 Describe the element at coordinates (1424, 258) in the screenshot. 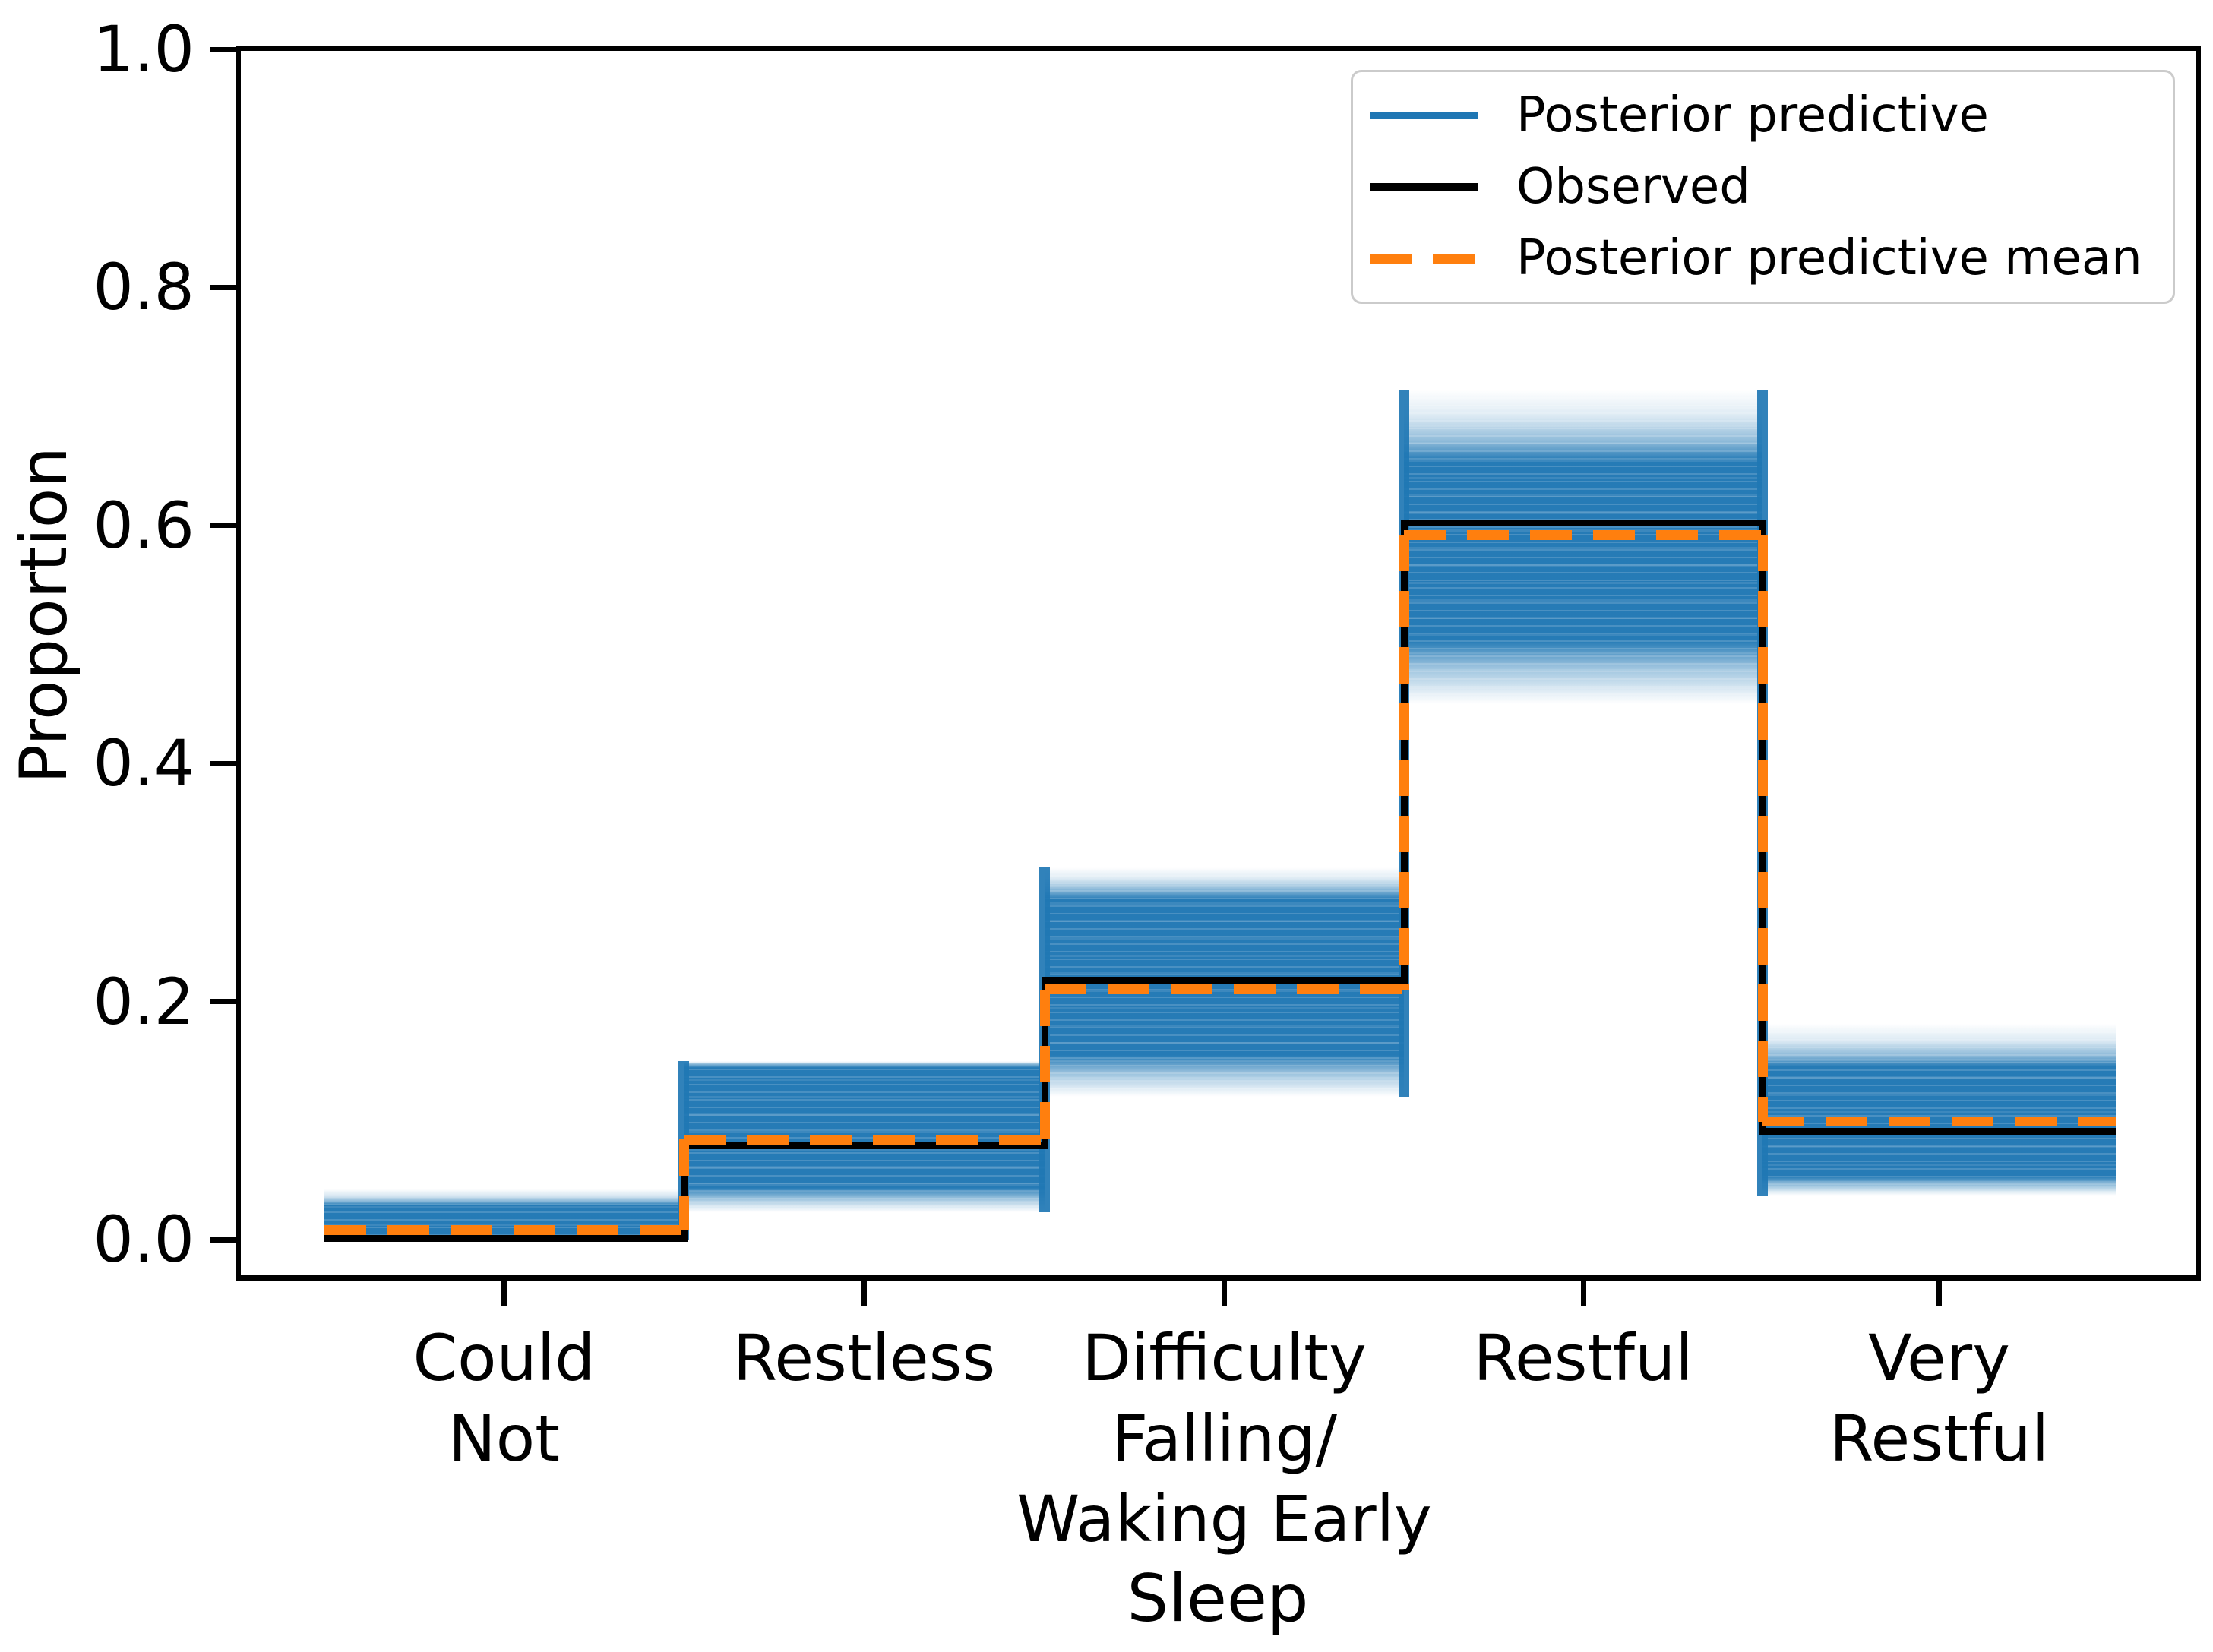

I see `legend-posterior-predictive-mean-line-icon` at that location.